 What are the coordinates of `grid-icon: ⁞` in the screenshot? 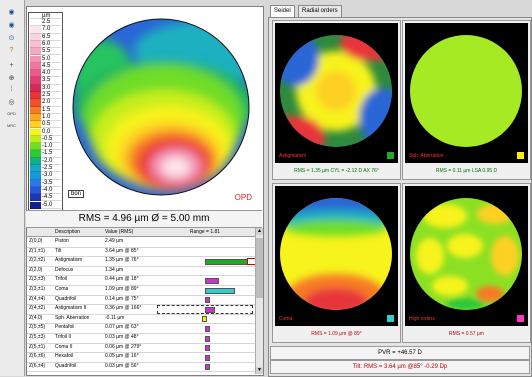 It's located at (11, 89).